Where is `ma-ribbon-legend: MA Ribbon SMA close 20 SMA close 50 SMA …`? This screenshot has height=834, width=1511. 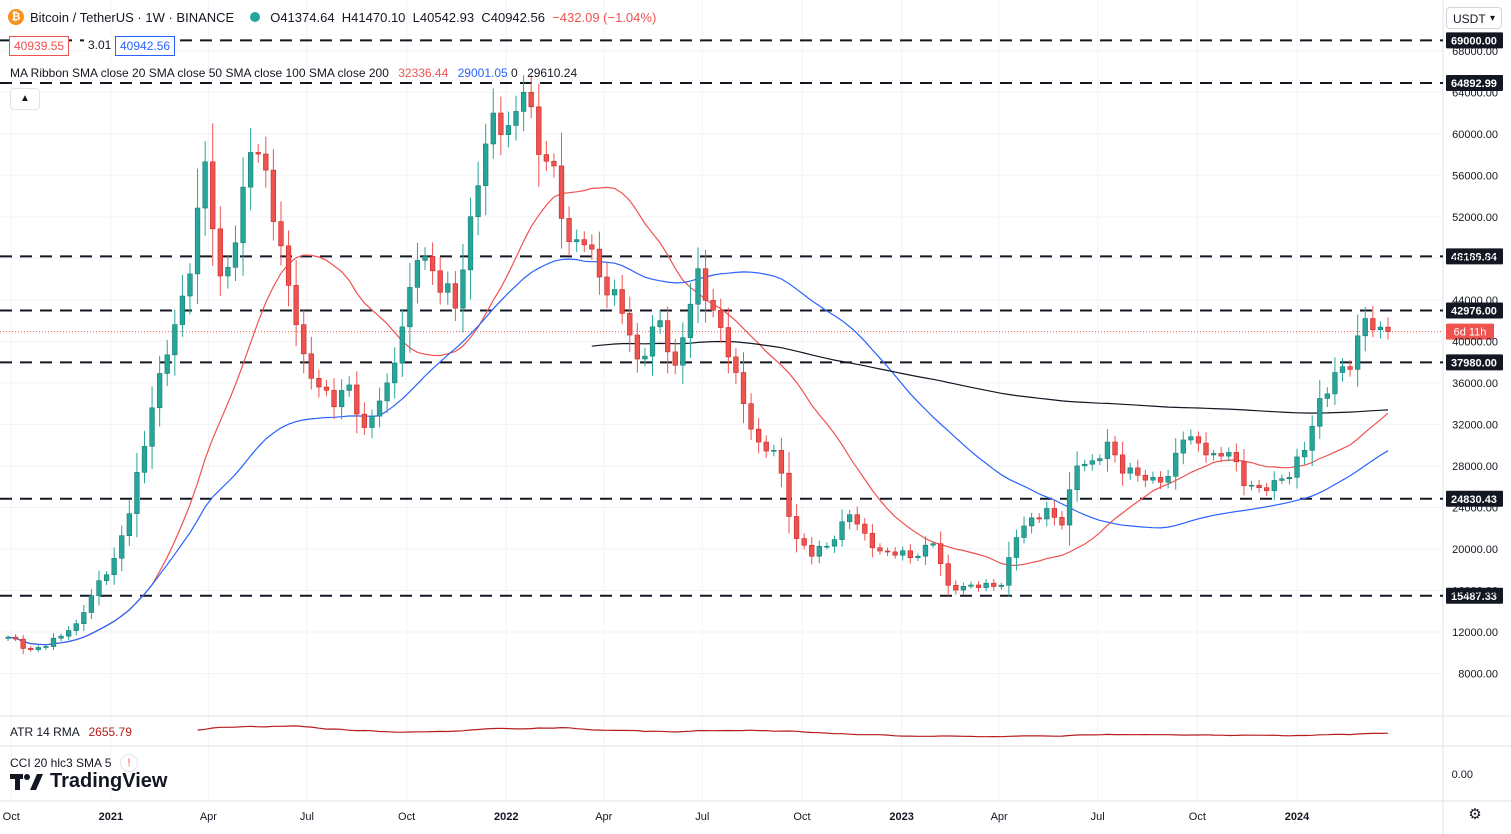 ma-ribbon-legend: MA Ribbon SMA close 20 SMA close 50 SMA … is located at coordinates (293, 73).